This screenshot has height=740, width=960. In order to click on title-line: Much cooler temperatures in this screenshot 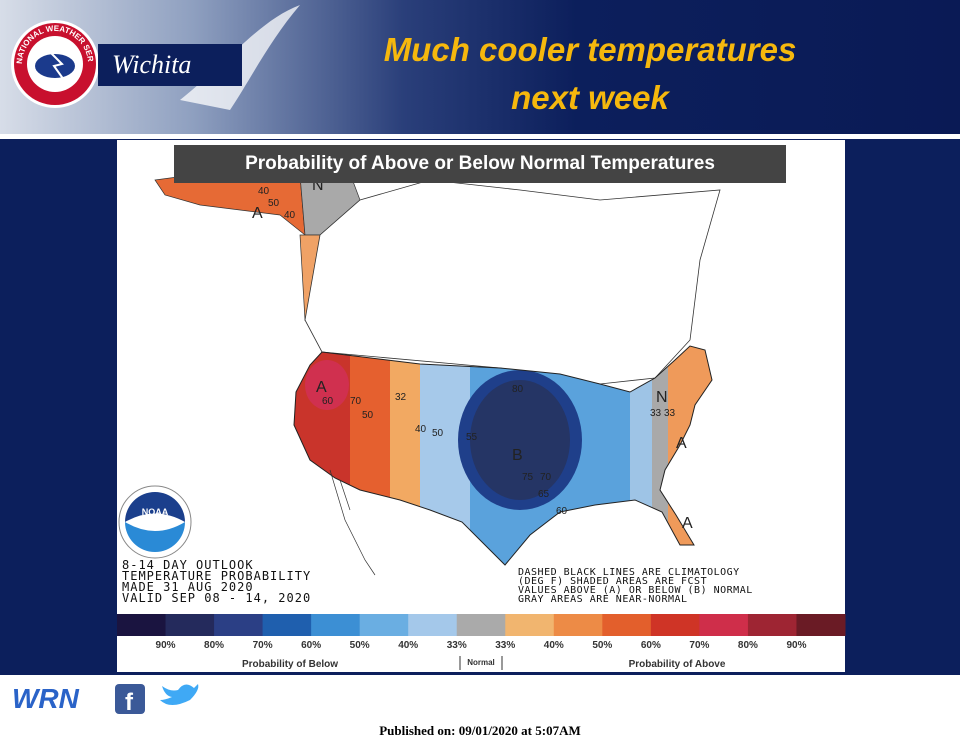, I will do `click(590, 49)`.